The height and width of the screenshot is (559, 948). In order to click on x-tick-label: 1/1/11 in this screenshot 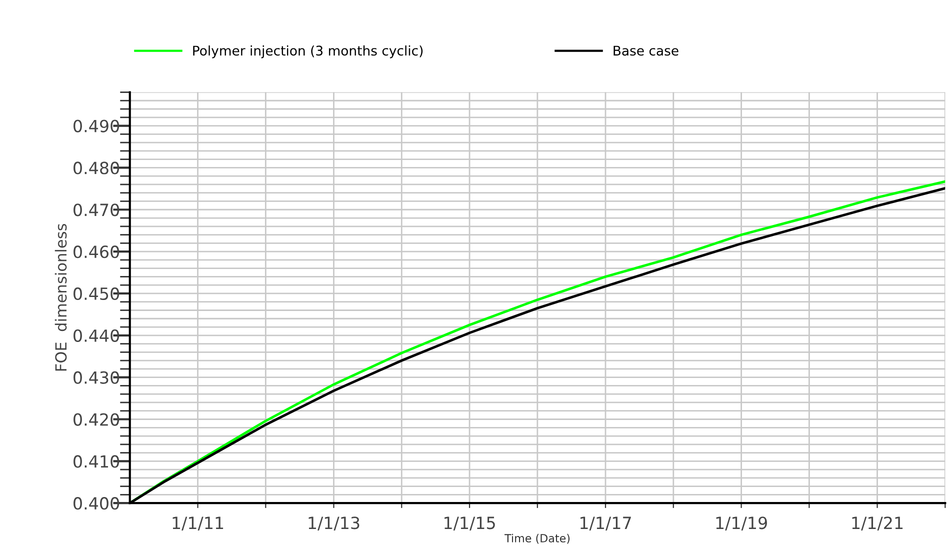, I will do `click(198, 523)`.